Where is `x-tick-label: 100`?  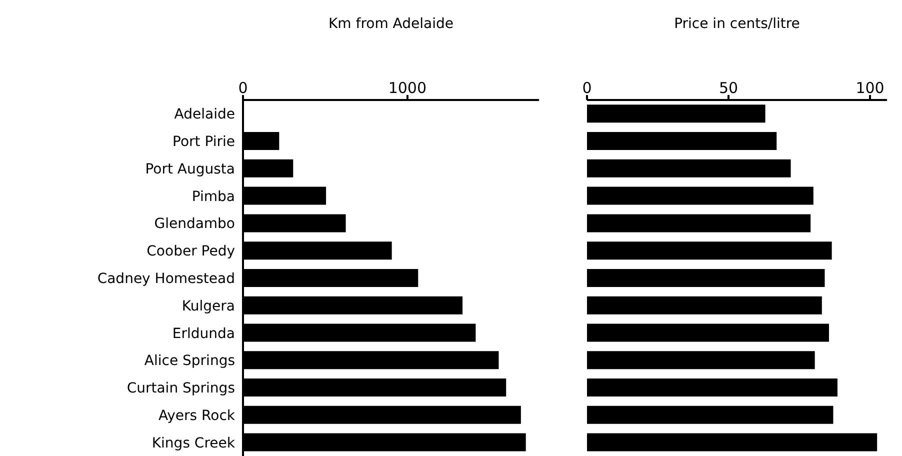
x-tick-label: 100 is located at coordinates (870, 88).